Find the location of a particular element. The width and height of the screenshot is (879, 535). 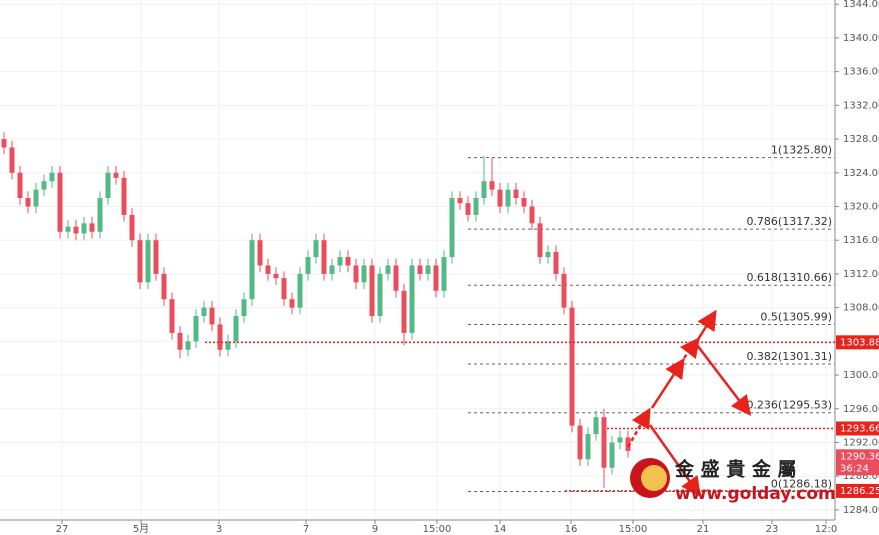

y-tick-label: 1344.00 is located at coordinates (861, 5).